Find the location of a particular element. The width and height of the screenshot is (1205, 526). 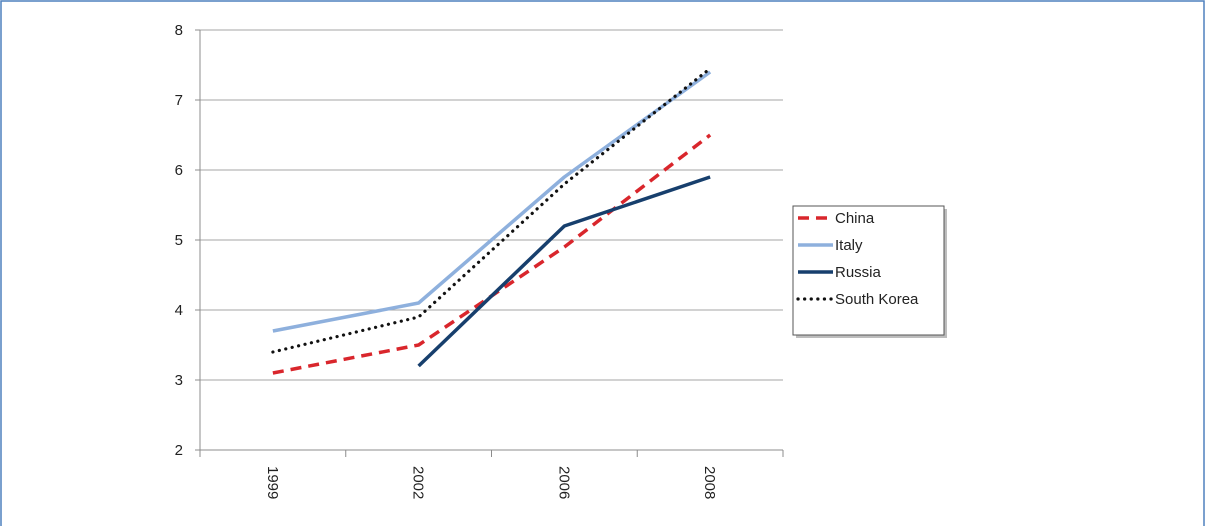

legend: China Italy Russia South Korea is located at coordinates (869, 271).